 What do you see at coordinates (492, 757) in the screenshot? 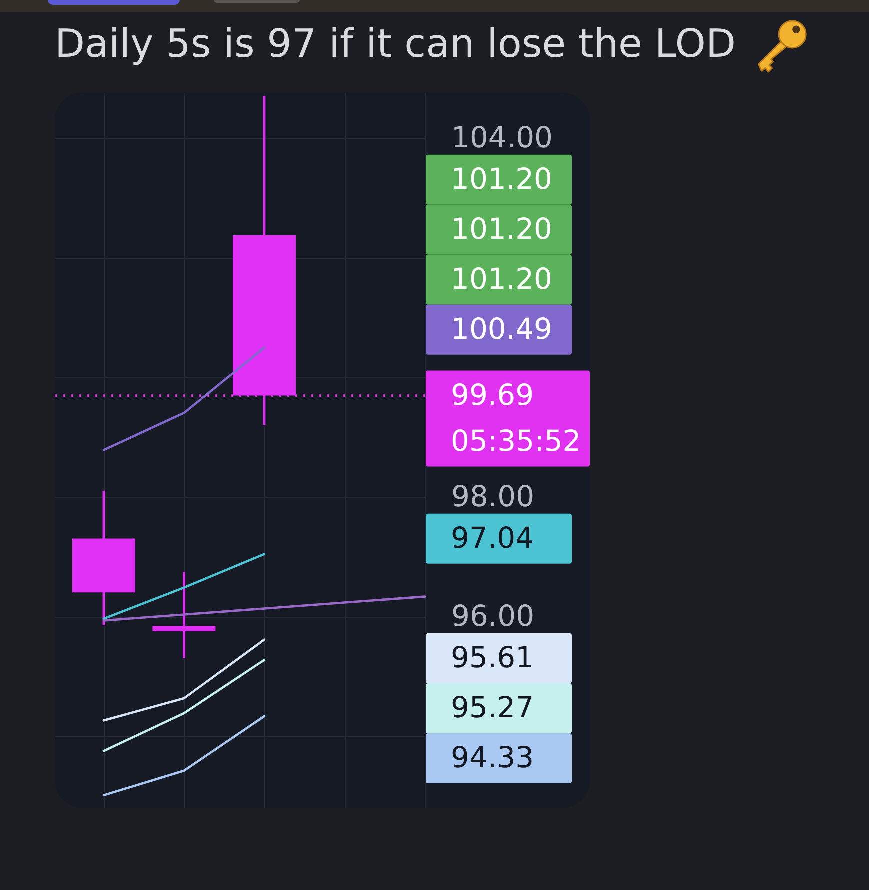
I see `text: 94.33` at bounding box center [492, 757].